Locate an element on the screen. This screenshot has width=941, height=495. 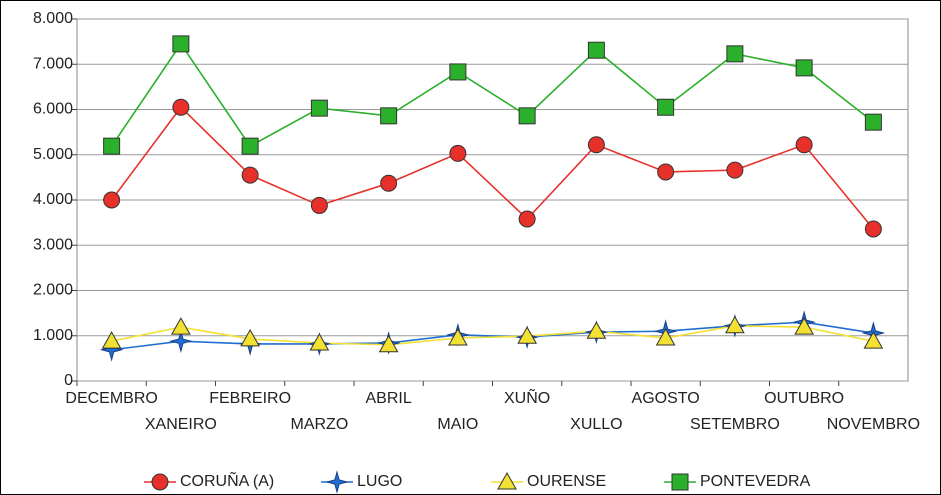
y-tick-label: 2.000 is located at coordinates (53, 290).